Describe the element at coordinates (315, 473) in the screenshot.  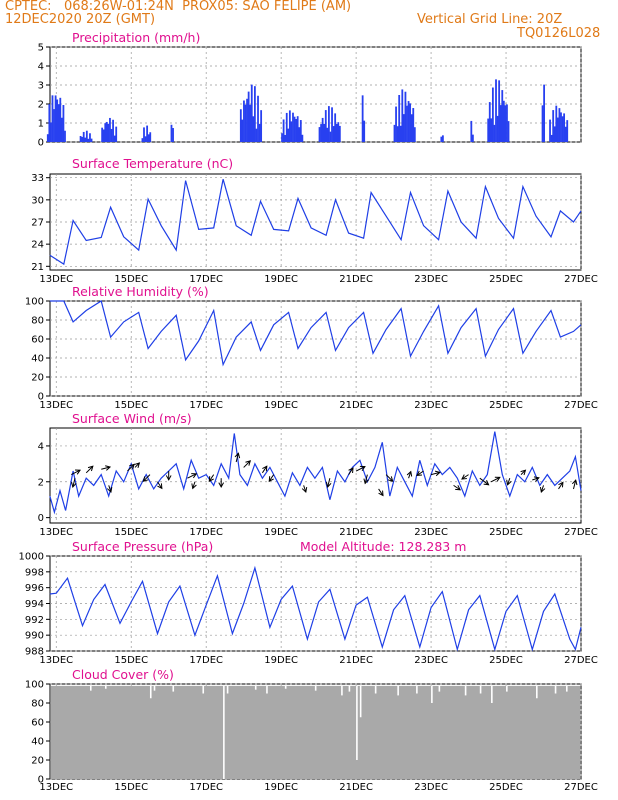
I see `series-line` at that location.